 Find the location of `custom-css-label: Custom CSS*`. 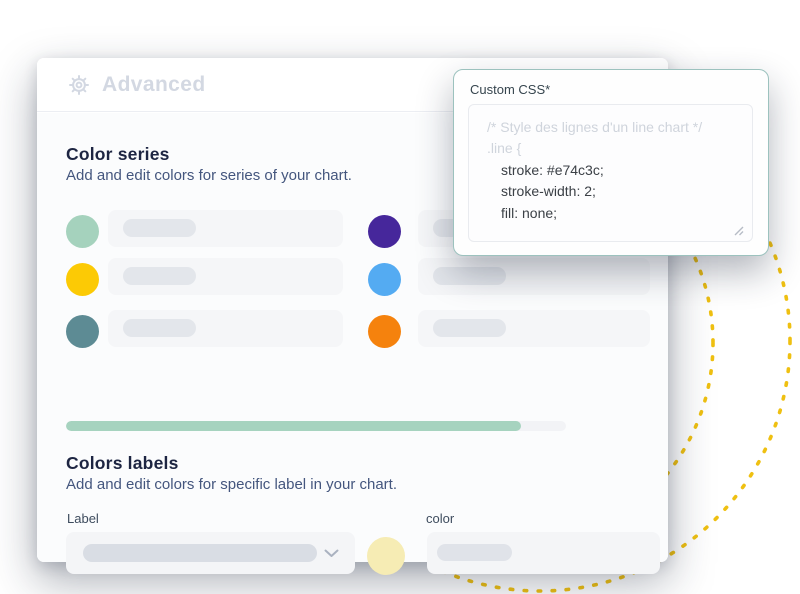

custom-css-label: Custom CSS* is located at coordinates (510, 89).